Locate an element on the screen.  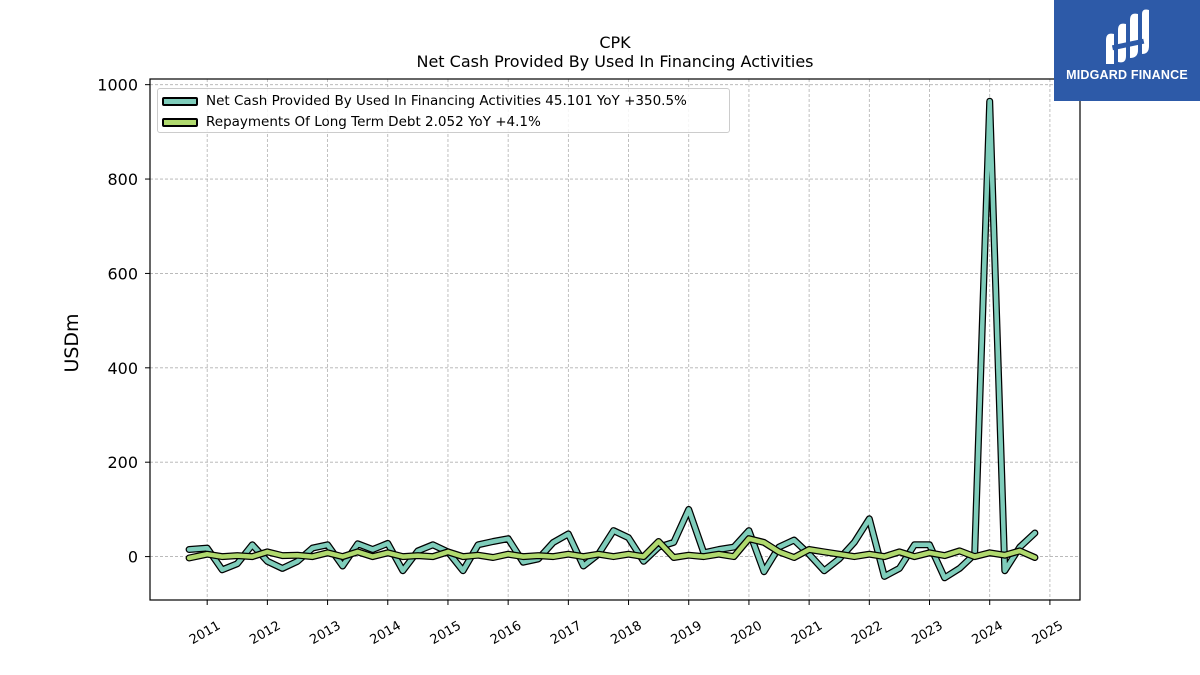
x-tick-label: 2022 is located at coordinates (867, 633).